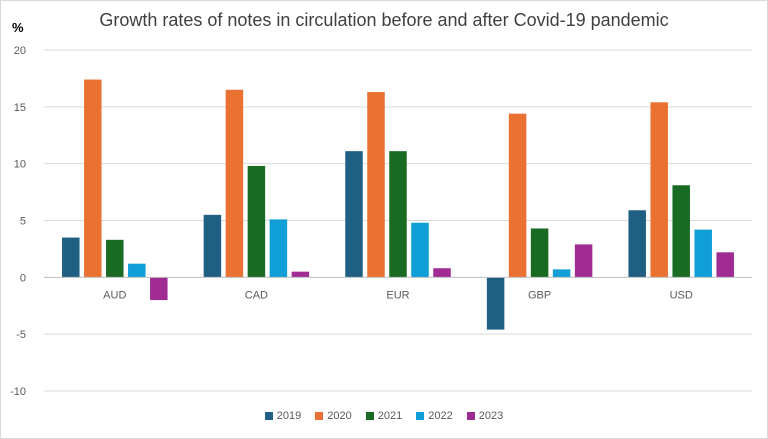 This screenshot has height=439, width=768. I want to click on legend-label: 2022, so click(440, 416).